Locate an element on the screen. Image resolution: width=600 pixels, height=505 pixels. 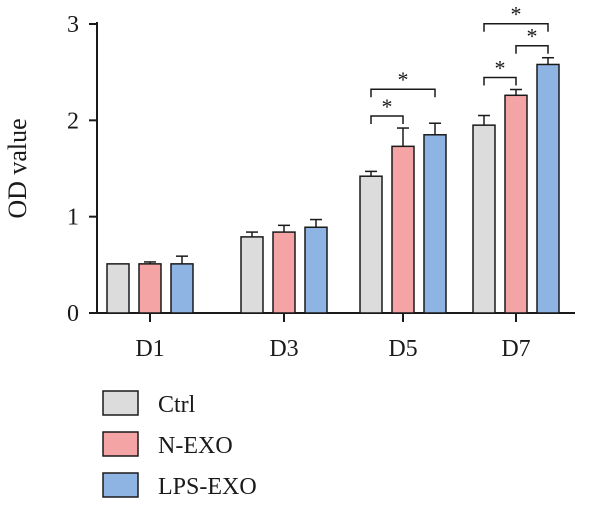
y-tick-label: 3 is located at coordinates (73, 25).